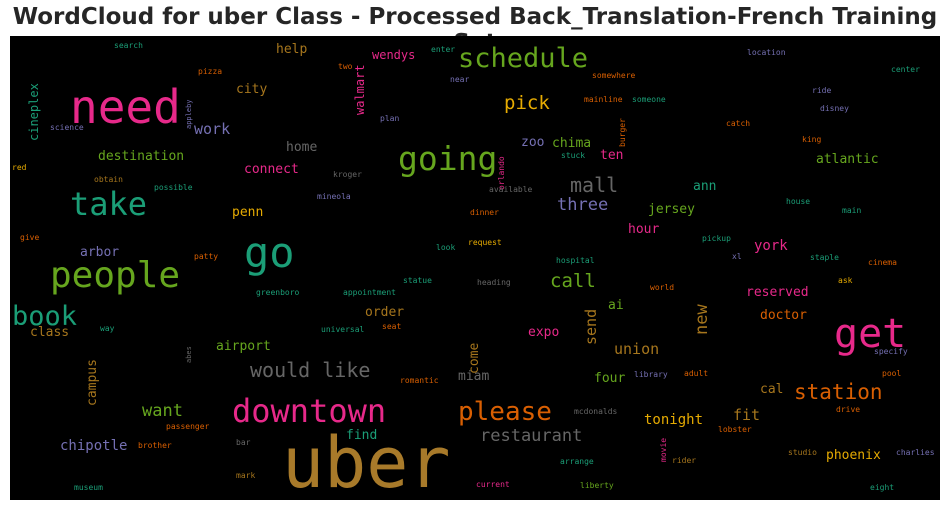 This screenshot has width=950, height=511. Describe the element at coordinates (162, 411) in the screenshot. I see `word-want: want` at that location.